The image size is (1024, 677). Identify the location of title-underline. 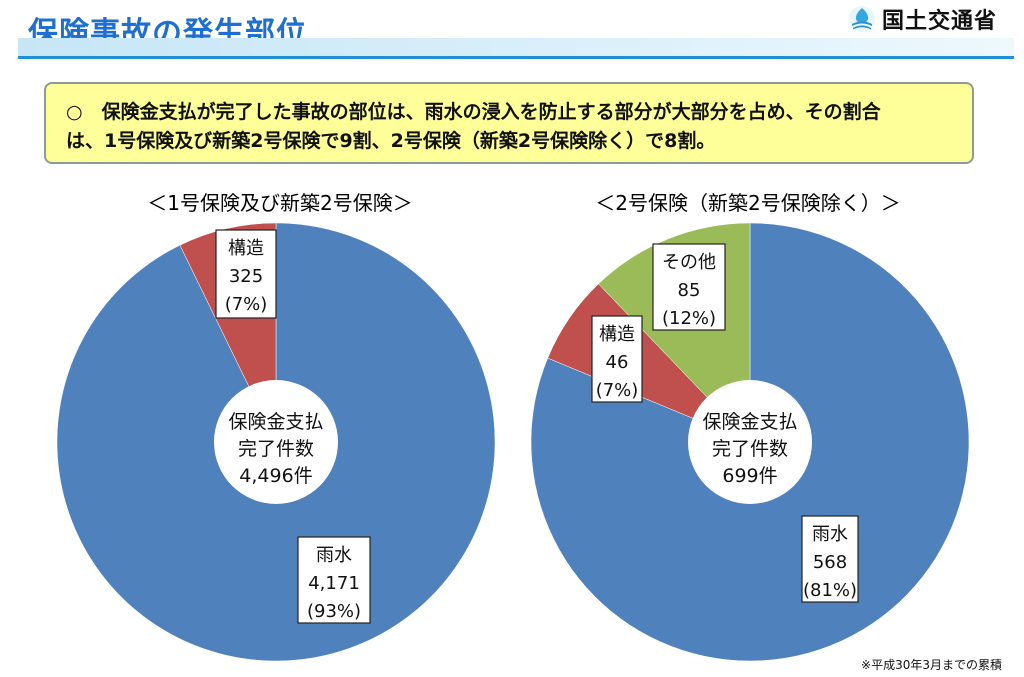
(516, 57).